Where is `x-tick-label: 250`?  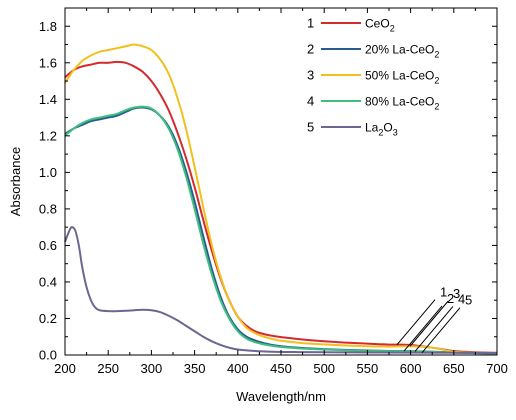 x-tick-label: 250 is located at coordinates (108, 368).